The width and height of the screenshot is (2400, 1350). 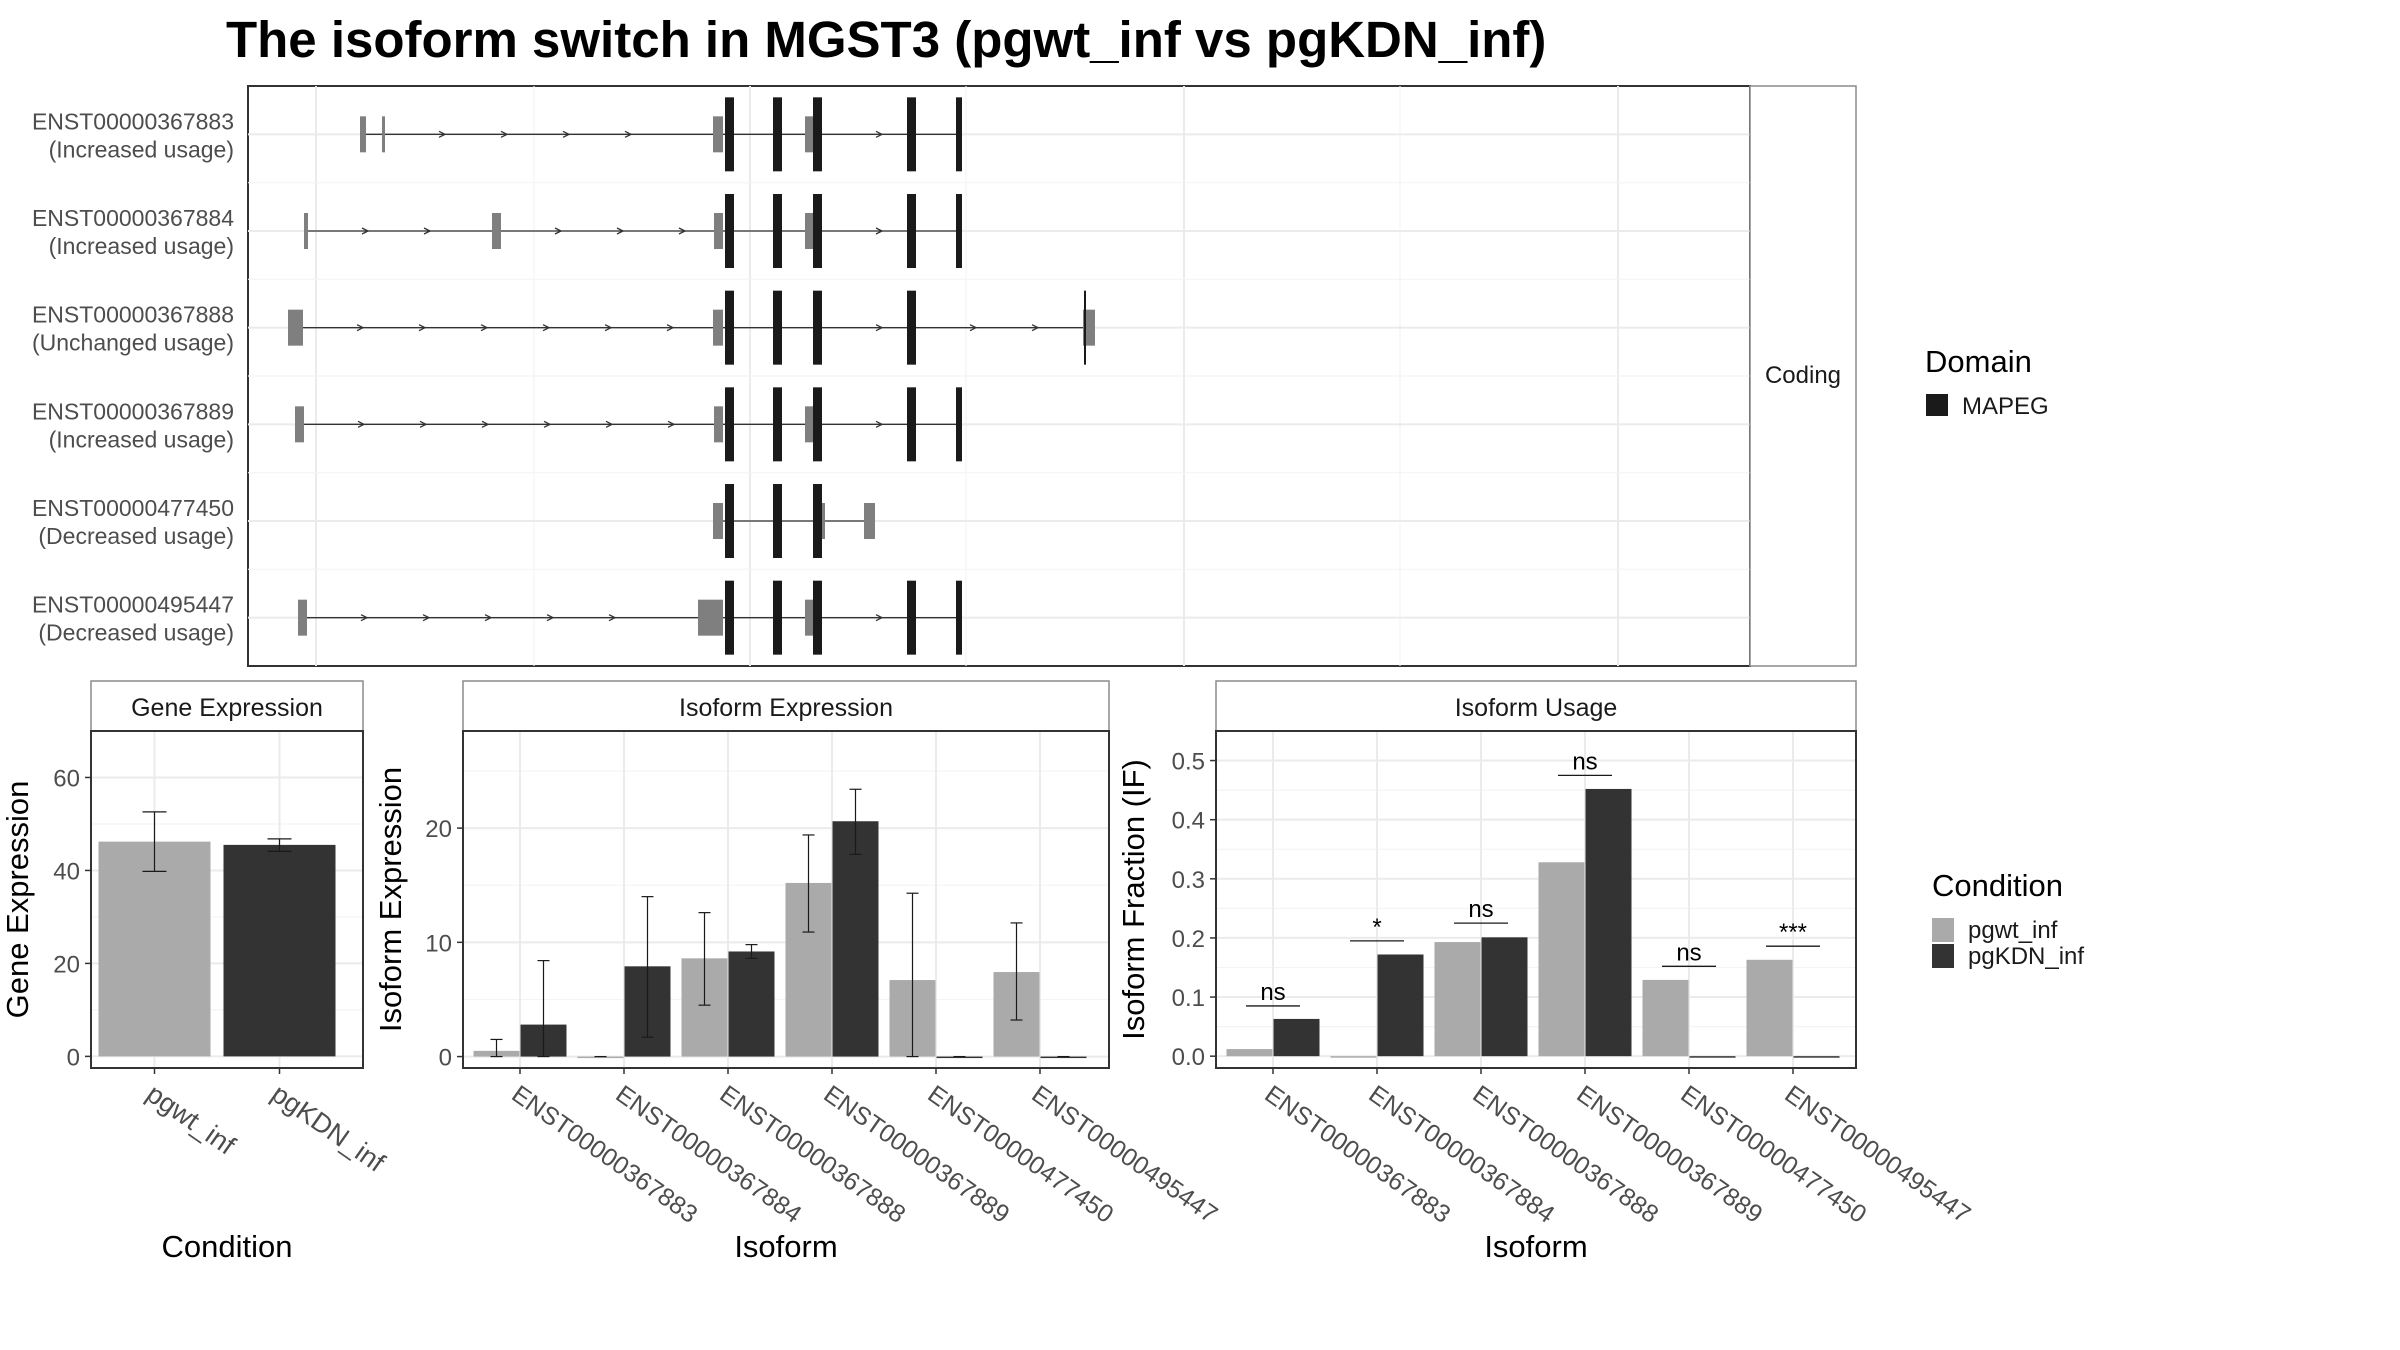 What do you see at coordinates (605, 1154) in the screenshot?
I see `isoform-expression-category-label: ENST00000367883` at bounding box center [605, 1154].